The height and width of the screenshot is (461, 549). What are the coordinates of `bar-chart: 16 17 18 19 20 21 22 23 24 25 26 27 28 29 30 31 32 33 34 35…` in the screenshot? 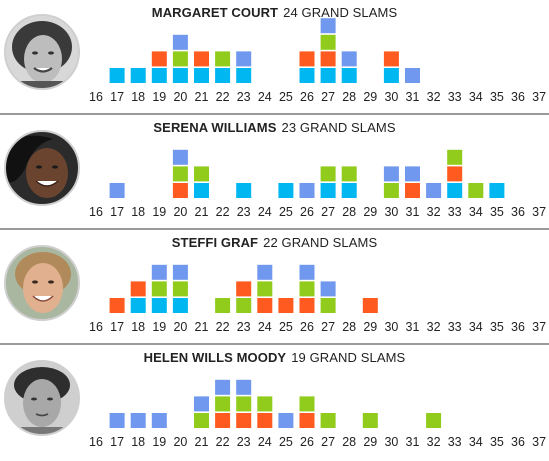 It's located at (317, 184).